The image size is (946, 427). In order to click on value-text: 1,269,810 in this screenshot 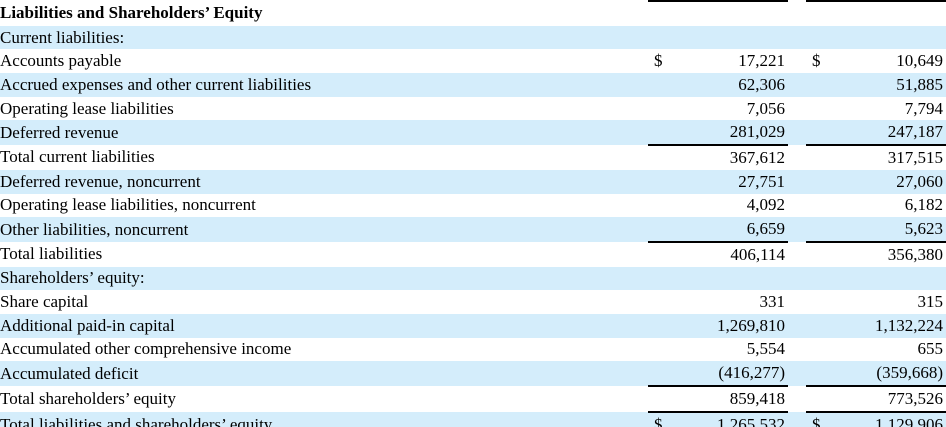, I will do `click(751, 325)`.